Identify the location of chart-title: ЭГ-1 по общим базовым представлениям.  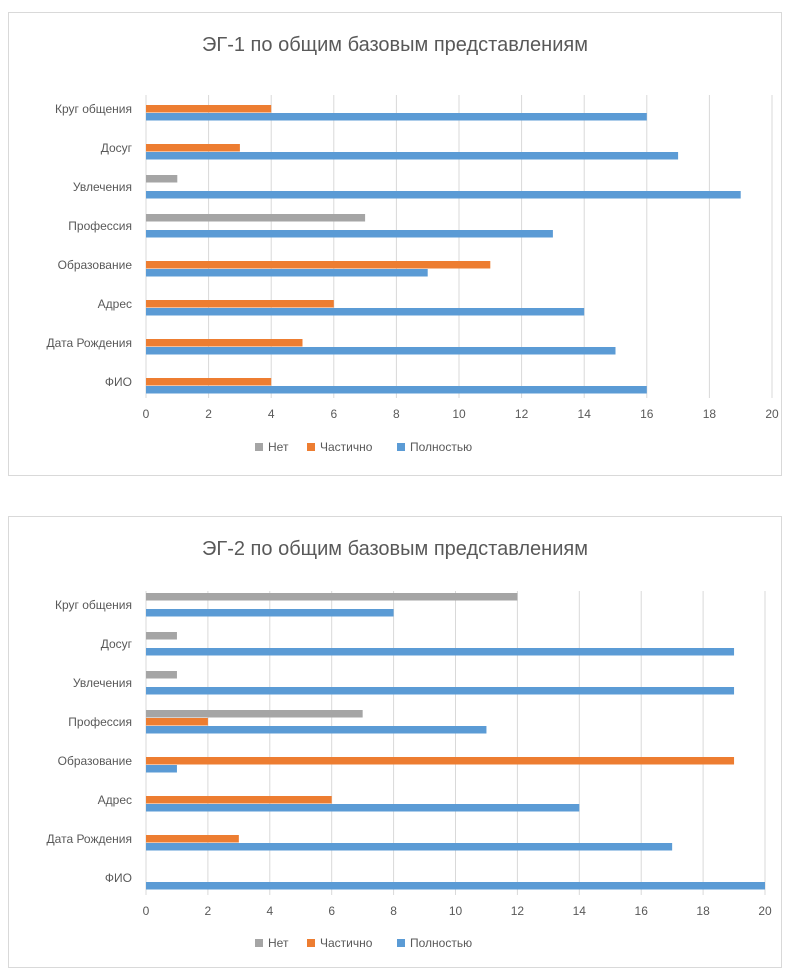
(395, 45).